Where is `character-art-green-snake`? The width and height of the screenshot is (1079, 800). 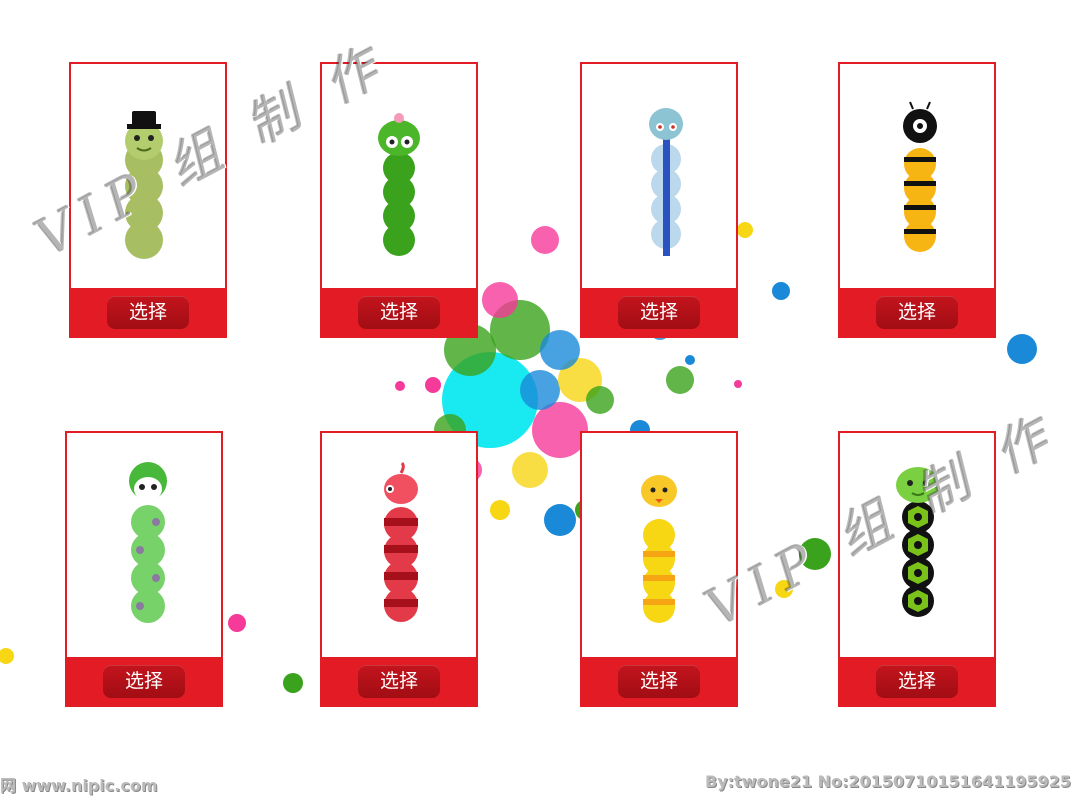 character-art-green-snake is located at coordinates (399, 184).